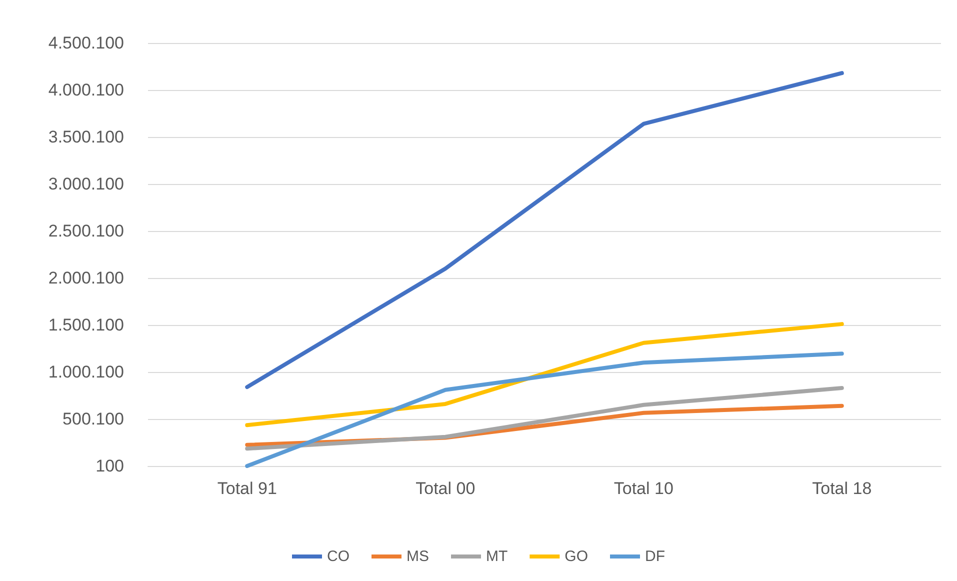 The width and height of the screenshot is (957, 581). Describe the element at coordinates (86, 278) in the screenshot. I see `y-tick-label: 2.000.100` at that location.